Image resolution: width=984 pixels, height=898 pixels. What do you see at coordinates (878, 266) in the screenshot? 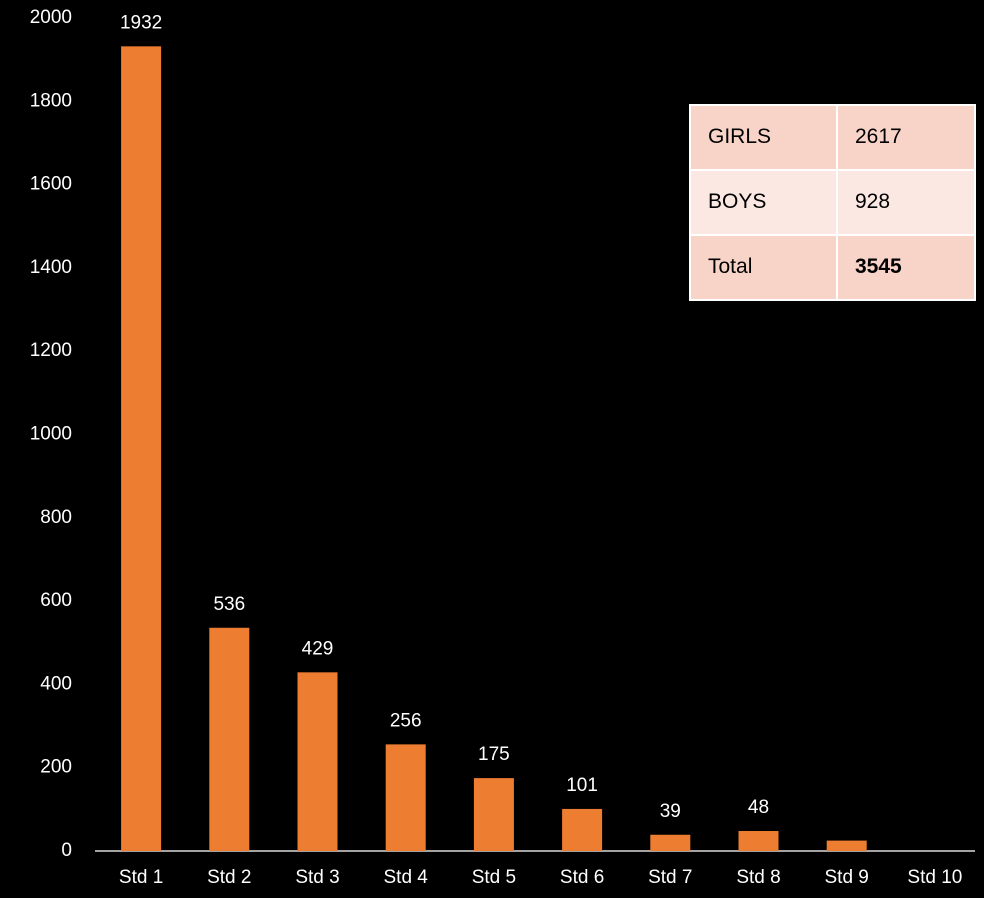
I see `table-text: 3545` at bounding box center [878, 266].